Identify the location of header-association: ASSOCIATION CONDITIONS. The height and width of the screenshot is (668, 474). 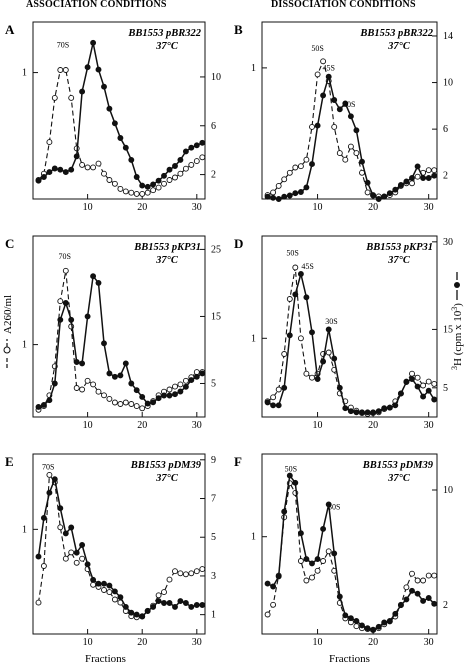
(96, 5).